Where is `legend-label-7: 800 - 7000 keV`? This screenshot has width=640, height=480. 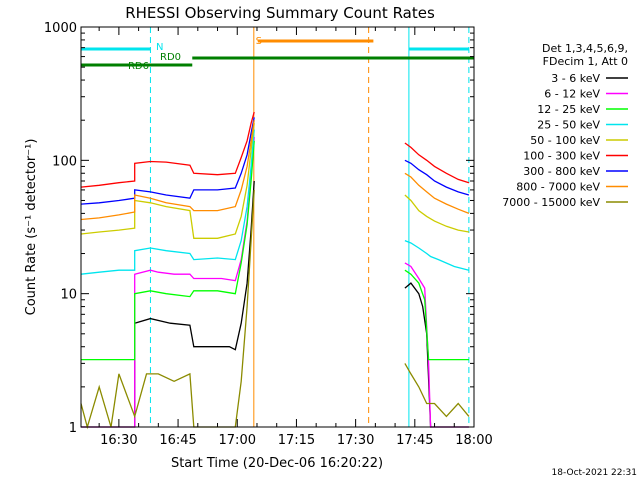 legend-label-7: 800 - 7000 keV is located at coordinates (558, 187).